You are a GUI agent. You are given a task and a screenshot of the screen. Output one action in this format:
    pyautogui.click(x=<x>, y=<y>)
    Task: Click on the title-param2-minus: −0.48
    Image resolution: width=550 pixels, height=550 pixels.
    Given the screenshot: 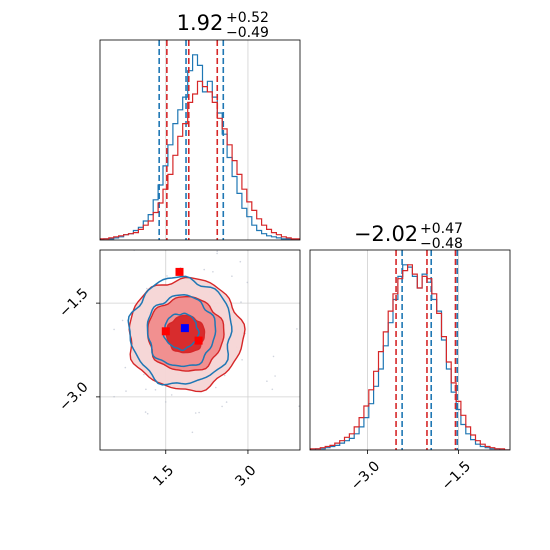 What is the action you would take?
    pyautogui.click(x=441, y=244)
    